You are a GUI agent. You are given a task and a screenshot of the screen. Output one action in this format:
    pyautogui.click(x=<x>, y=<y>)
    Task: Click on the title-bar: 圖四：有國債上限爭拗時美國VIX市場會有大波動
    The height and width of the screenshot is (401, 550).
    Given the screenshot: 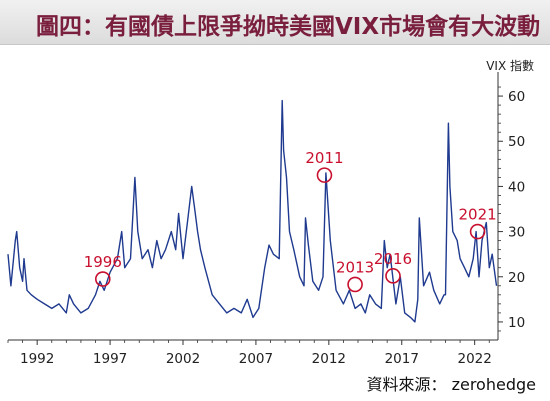 What is the action you would take?
    pyautogui.click(x=275, y=22)
    